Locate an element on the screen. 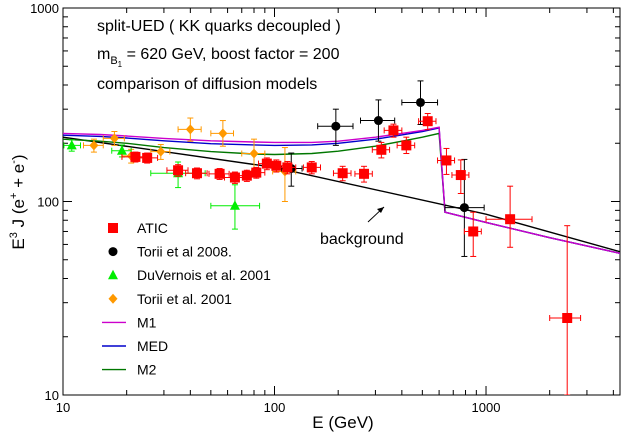 This screenshot has height=435, width=623. y-axis-label: E3 J (e+ + e-) is located at coordinates (18, 201).